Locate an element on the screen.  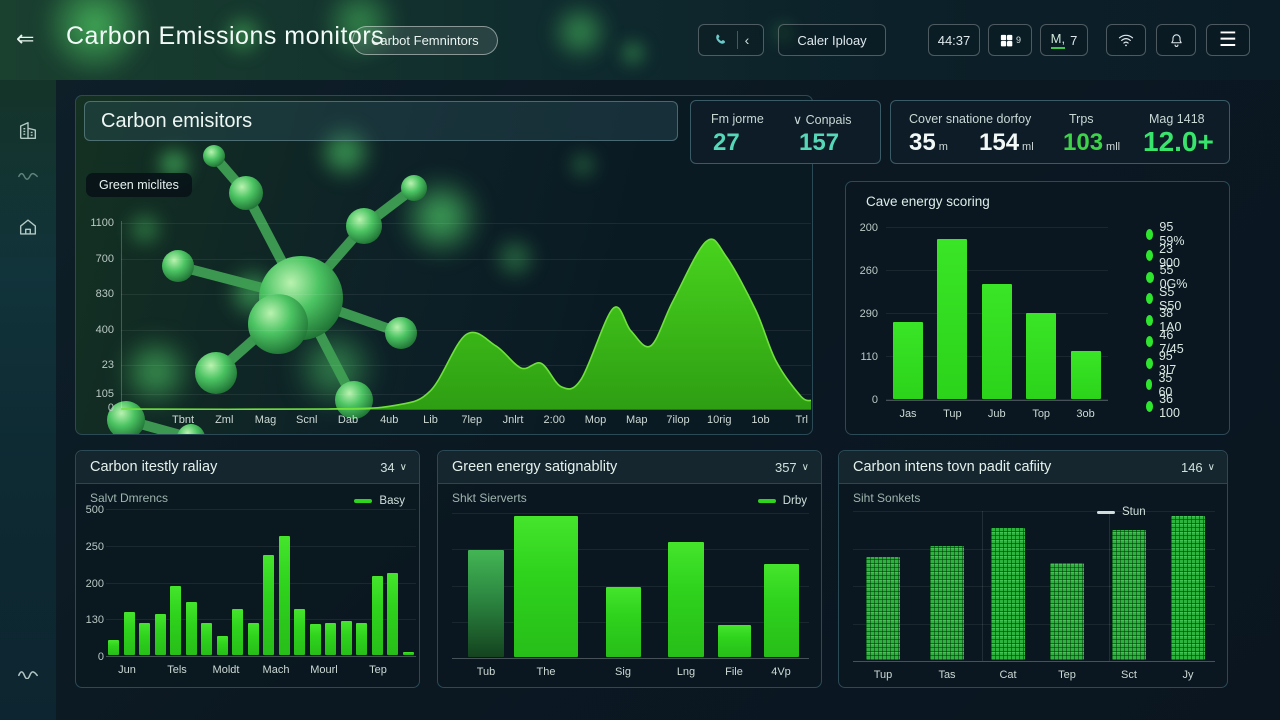
metric-button-value: 7 is located at coordinates (1074, 40).